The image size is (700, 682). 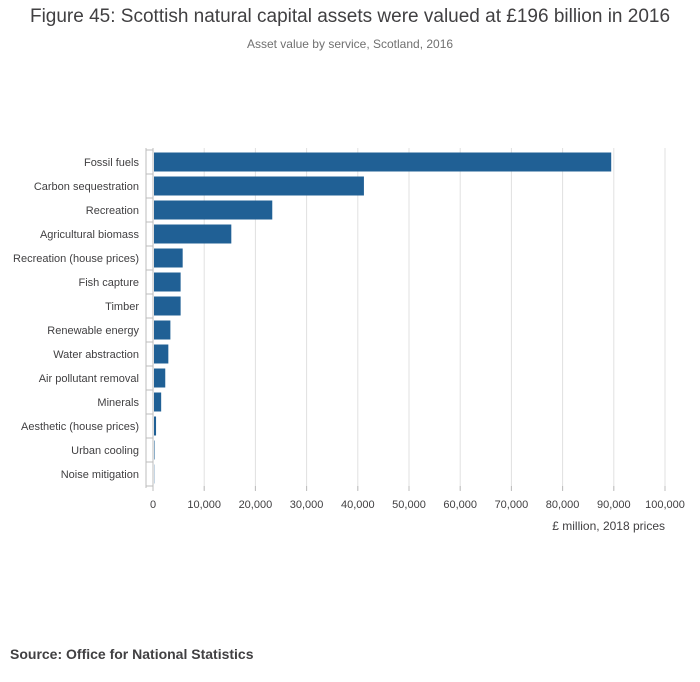 What do you see at coordinates (112, 211) in the screenshot?
I see `category-label: Recreation` at bounding box center [112, 211].